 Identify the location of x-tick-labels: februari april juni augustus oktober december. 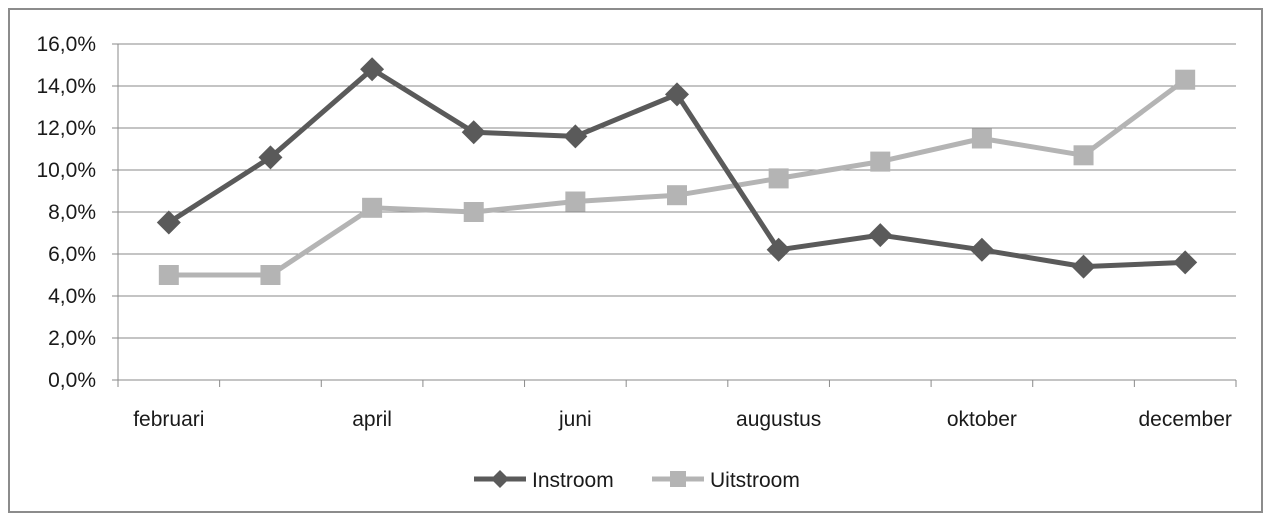
(682, 419).